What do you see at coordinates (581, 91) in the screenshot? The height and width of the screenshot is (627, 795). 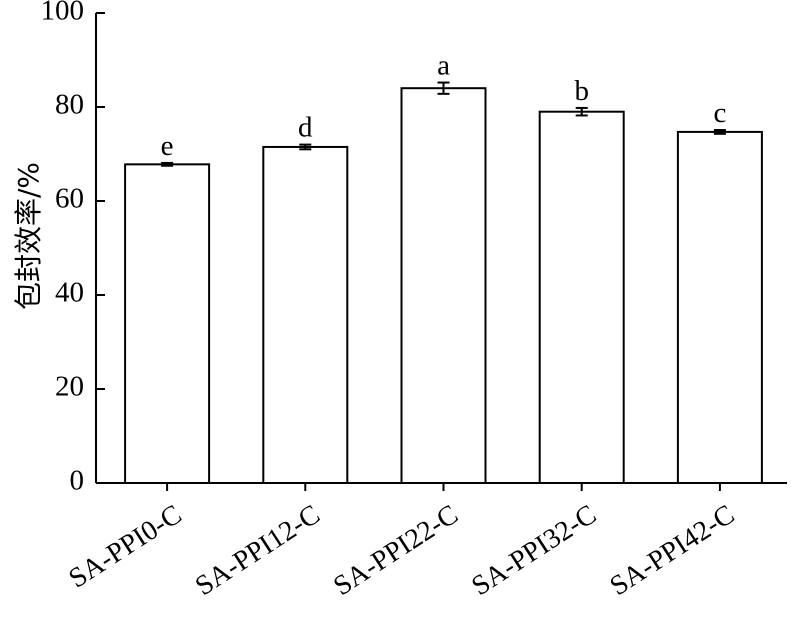 I see `significance-label: b` at bounding box center [581, 91].